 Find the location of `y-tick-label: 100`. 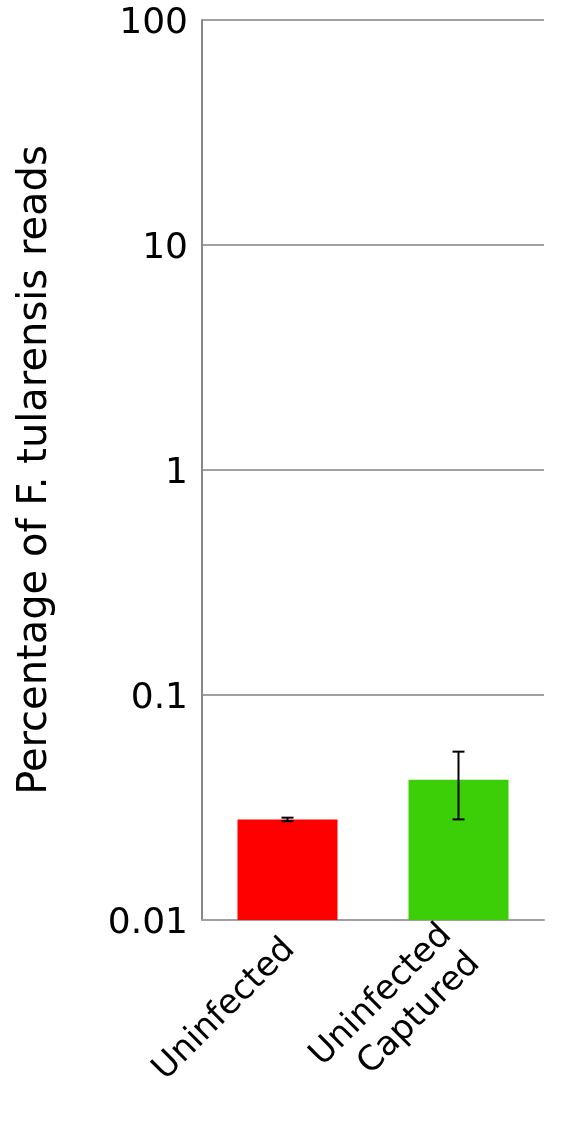

y-tick-label: 100 is located at coordinates (153, 20).